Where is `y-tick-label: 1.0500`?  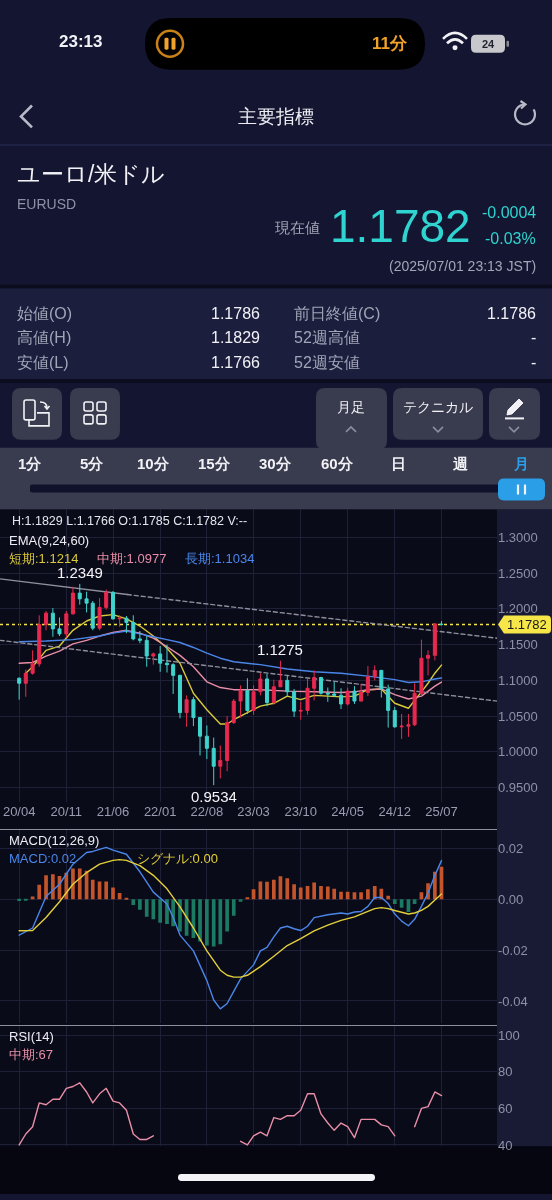
y-tick-label: 1.0500 is located at coordinates (518, 716).